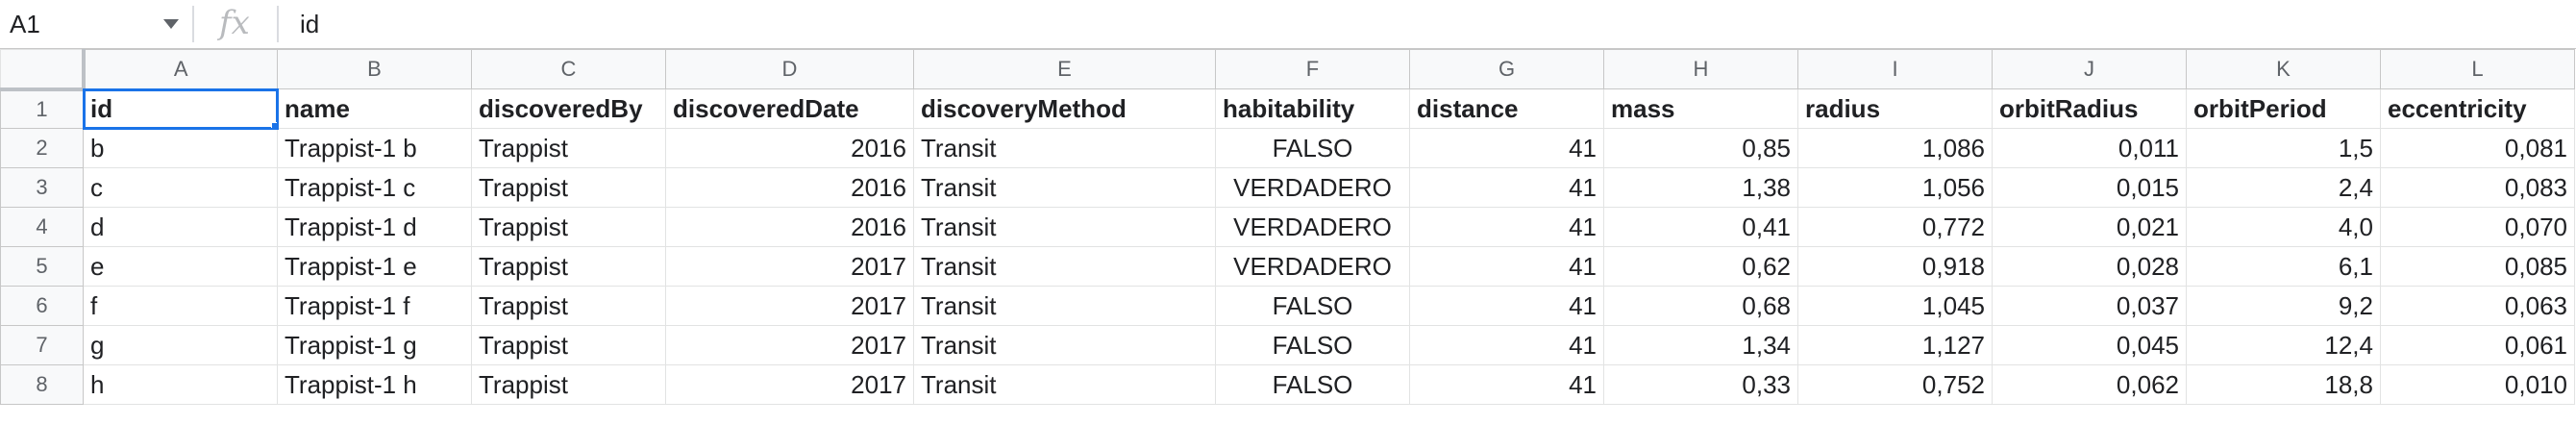 This screenshot has width=2576, height=425. I want to click on cell-d6: 2017, so click(789, 306).